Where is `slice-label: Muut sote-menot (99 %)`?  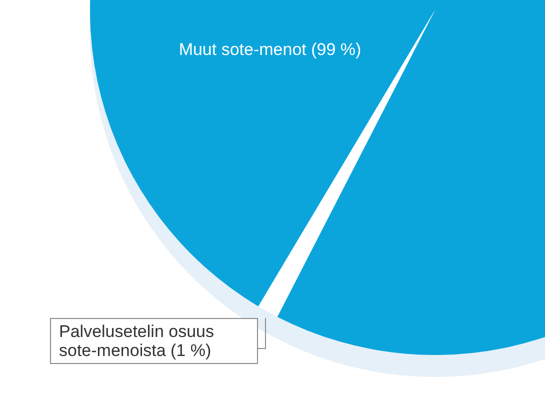
slice-label: Muut sote-menot (99 %) is located at coordinates (270, 49).